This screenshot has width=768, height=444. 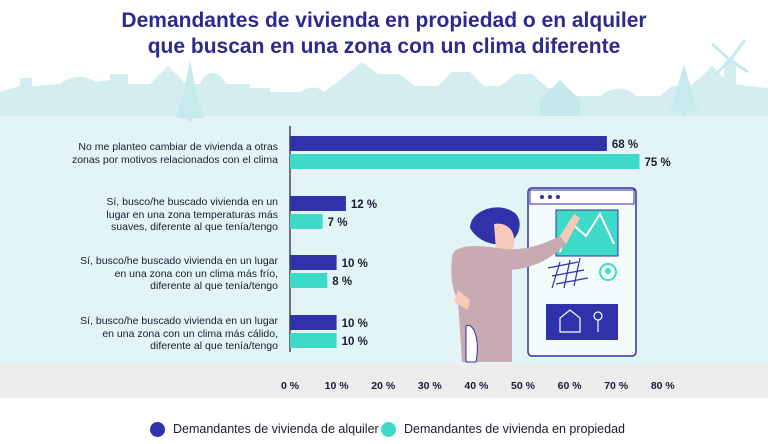 I want to click on axis-band, so click(x=384, y=381).